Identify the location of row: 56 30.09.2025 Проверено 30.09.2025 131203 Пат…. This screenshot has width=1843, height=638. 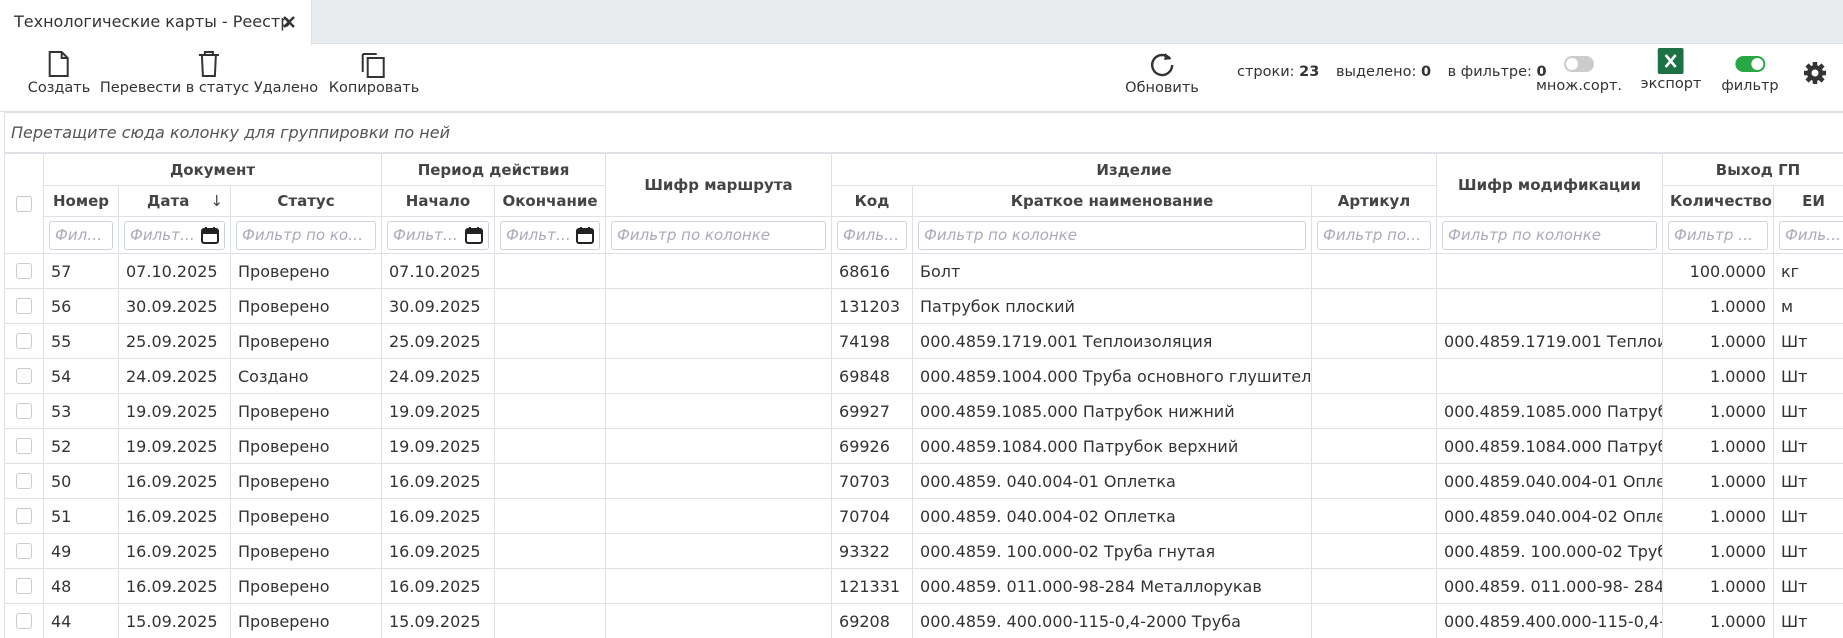
(923, 306).